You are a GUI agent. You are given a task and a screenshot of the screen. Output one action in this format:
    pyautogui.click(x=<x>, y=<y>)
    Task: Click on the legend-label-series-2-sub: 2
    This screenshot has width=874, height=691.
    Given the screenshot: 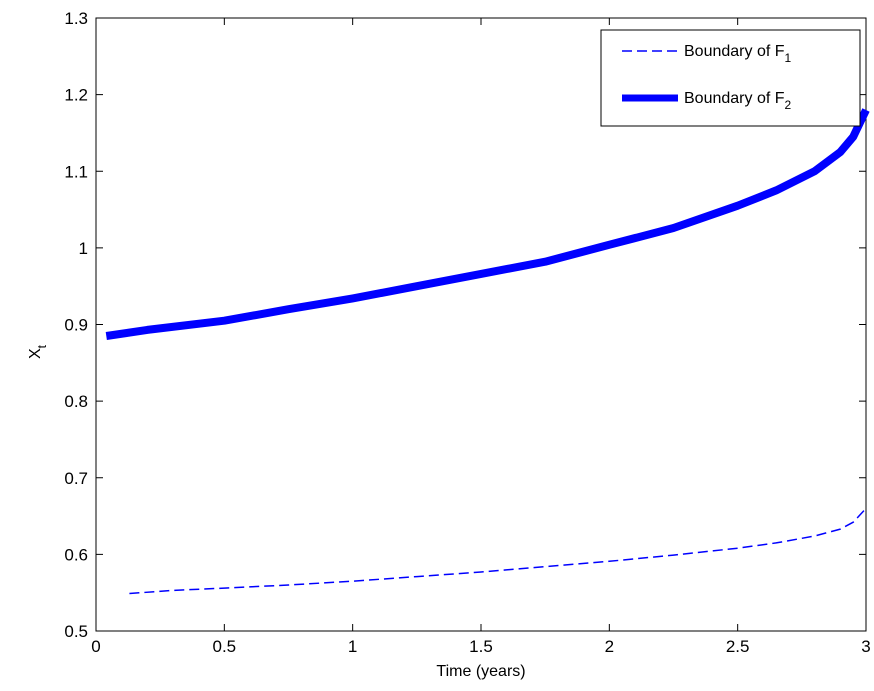 What is the action you would take?
    pyautogui.click(x=788, y=105)
    